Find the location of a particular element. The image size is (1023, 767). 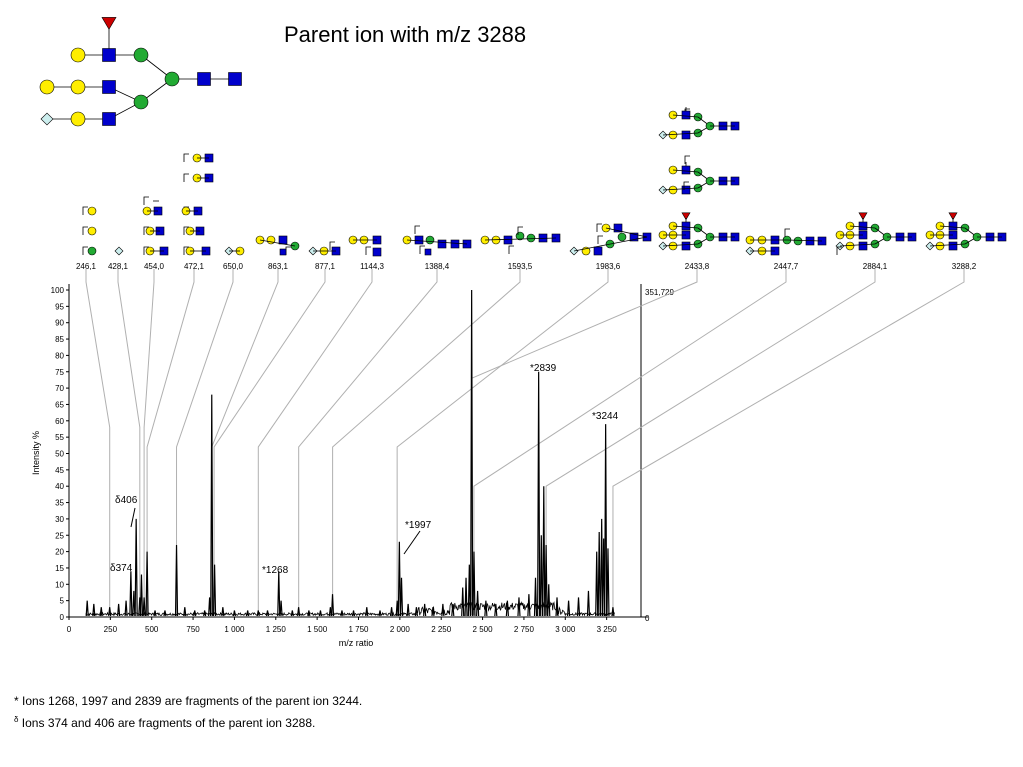

x-tick-label: 1 500 is located at coordinates (317, 629).